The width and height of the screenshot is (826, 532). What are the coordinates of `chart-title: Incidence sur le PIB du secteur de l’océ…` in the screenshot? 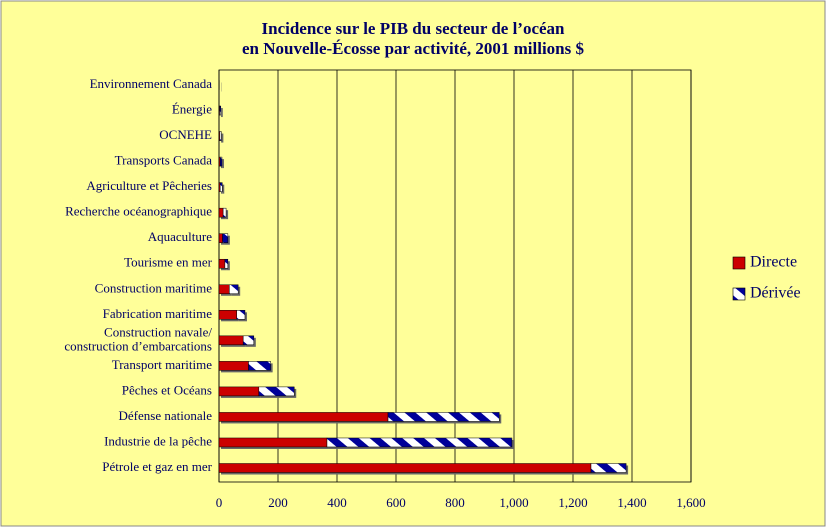 It's located at (413, 38).